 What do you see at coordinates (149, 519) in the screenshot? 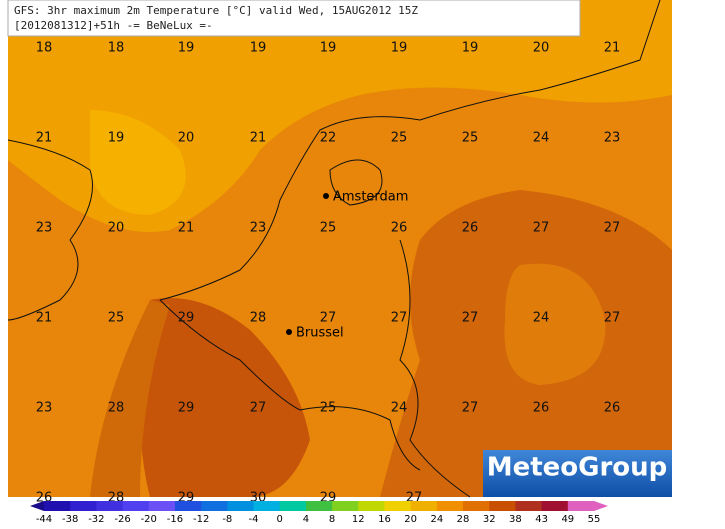
I see `legend-label: -20` at bounding box center [149, 519].